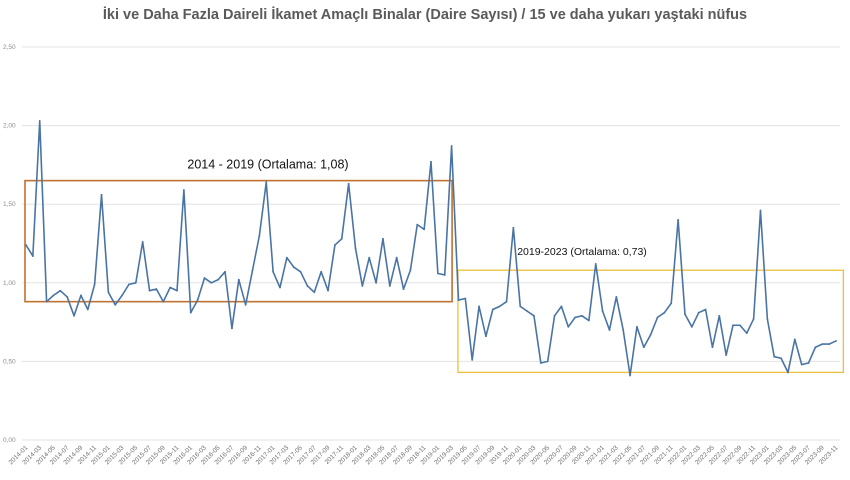 The width and height of the screenshot is (850, 480). What do you see at coordinates (9, 283) in the screenshot?
I see `y-tick-label: 1,00` at bounding box center [9, 283].